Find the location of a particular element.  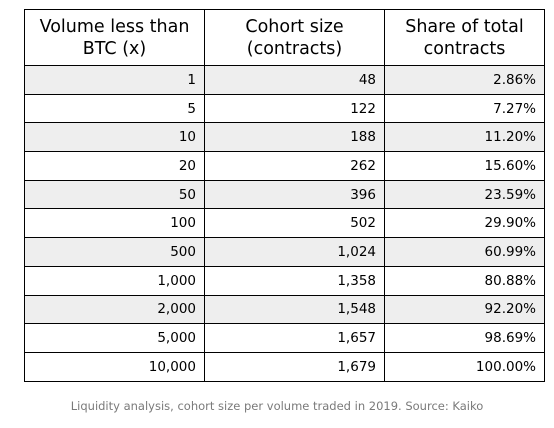

table-row: 5,000 1,657 98.69% is located at coordinates (284, 338).